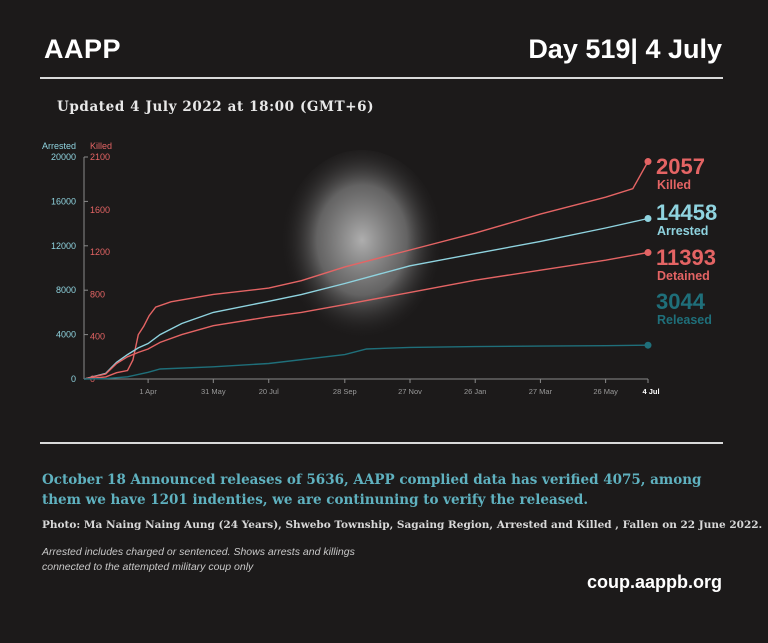 The image size is (768, 643). Describe the element at coordinates (73, 379) in the screenshot. I see `left-tick-label: 0` at that location.